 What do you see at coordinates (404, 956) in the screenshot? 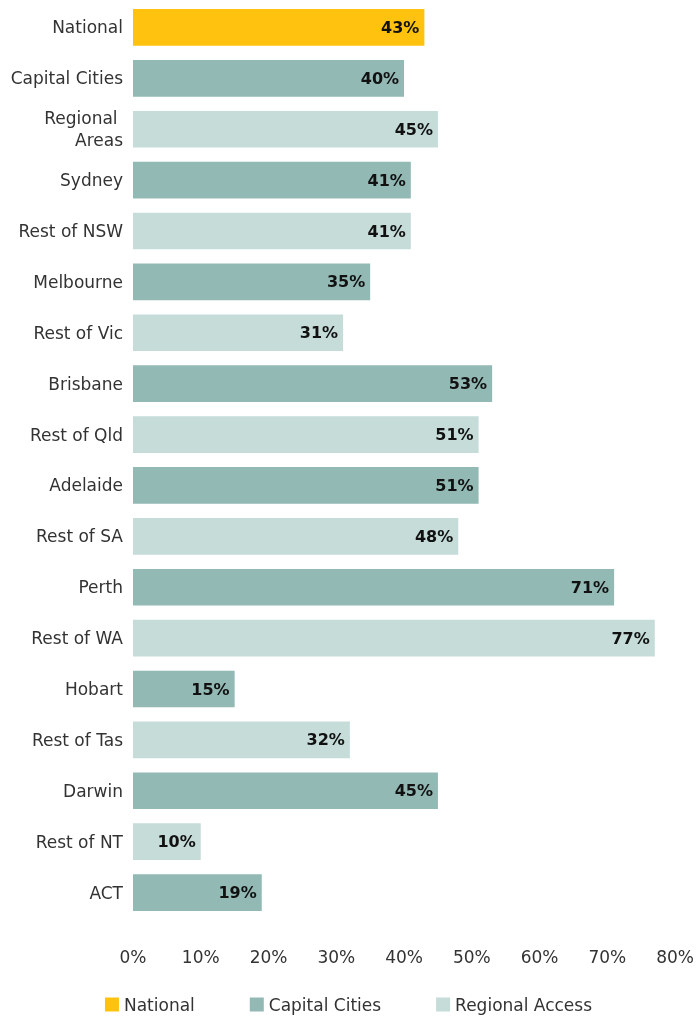
I see `x-tick-label: 40%` at bounding box center [404, 956].